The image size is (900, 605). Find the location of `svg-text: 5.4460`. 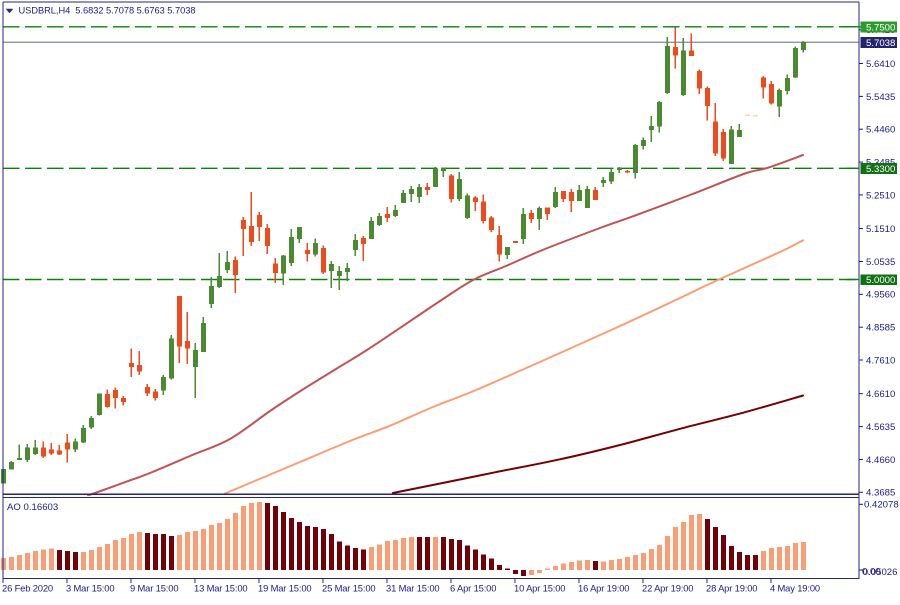

svg-text: 5.4460 is located at coordinates (880, 130).